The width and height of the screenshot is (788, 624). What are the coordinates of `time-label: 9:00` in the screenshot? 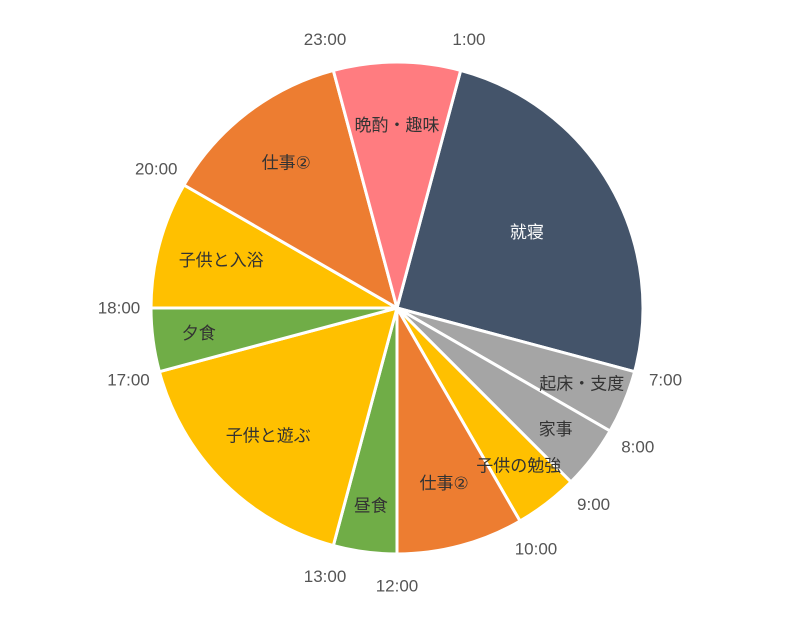 It's located at (593, 504).